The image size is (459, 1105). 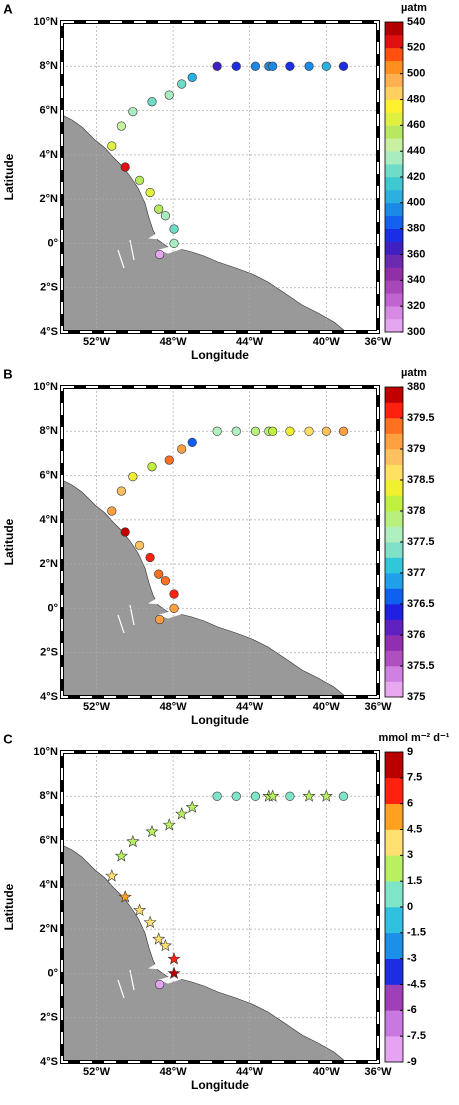 I want to click on colorbar-tick-label: 540, so click(x=416, y=22).